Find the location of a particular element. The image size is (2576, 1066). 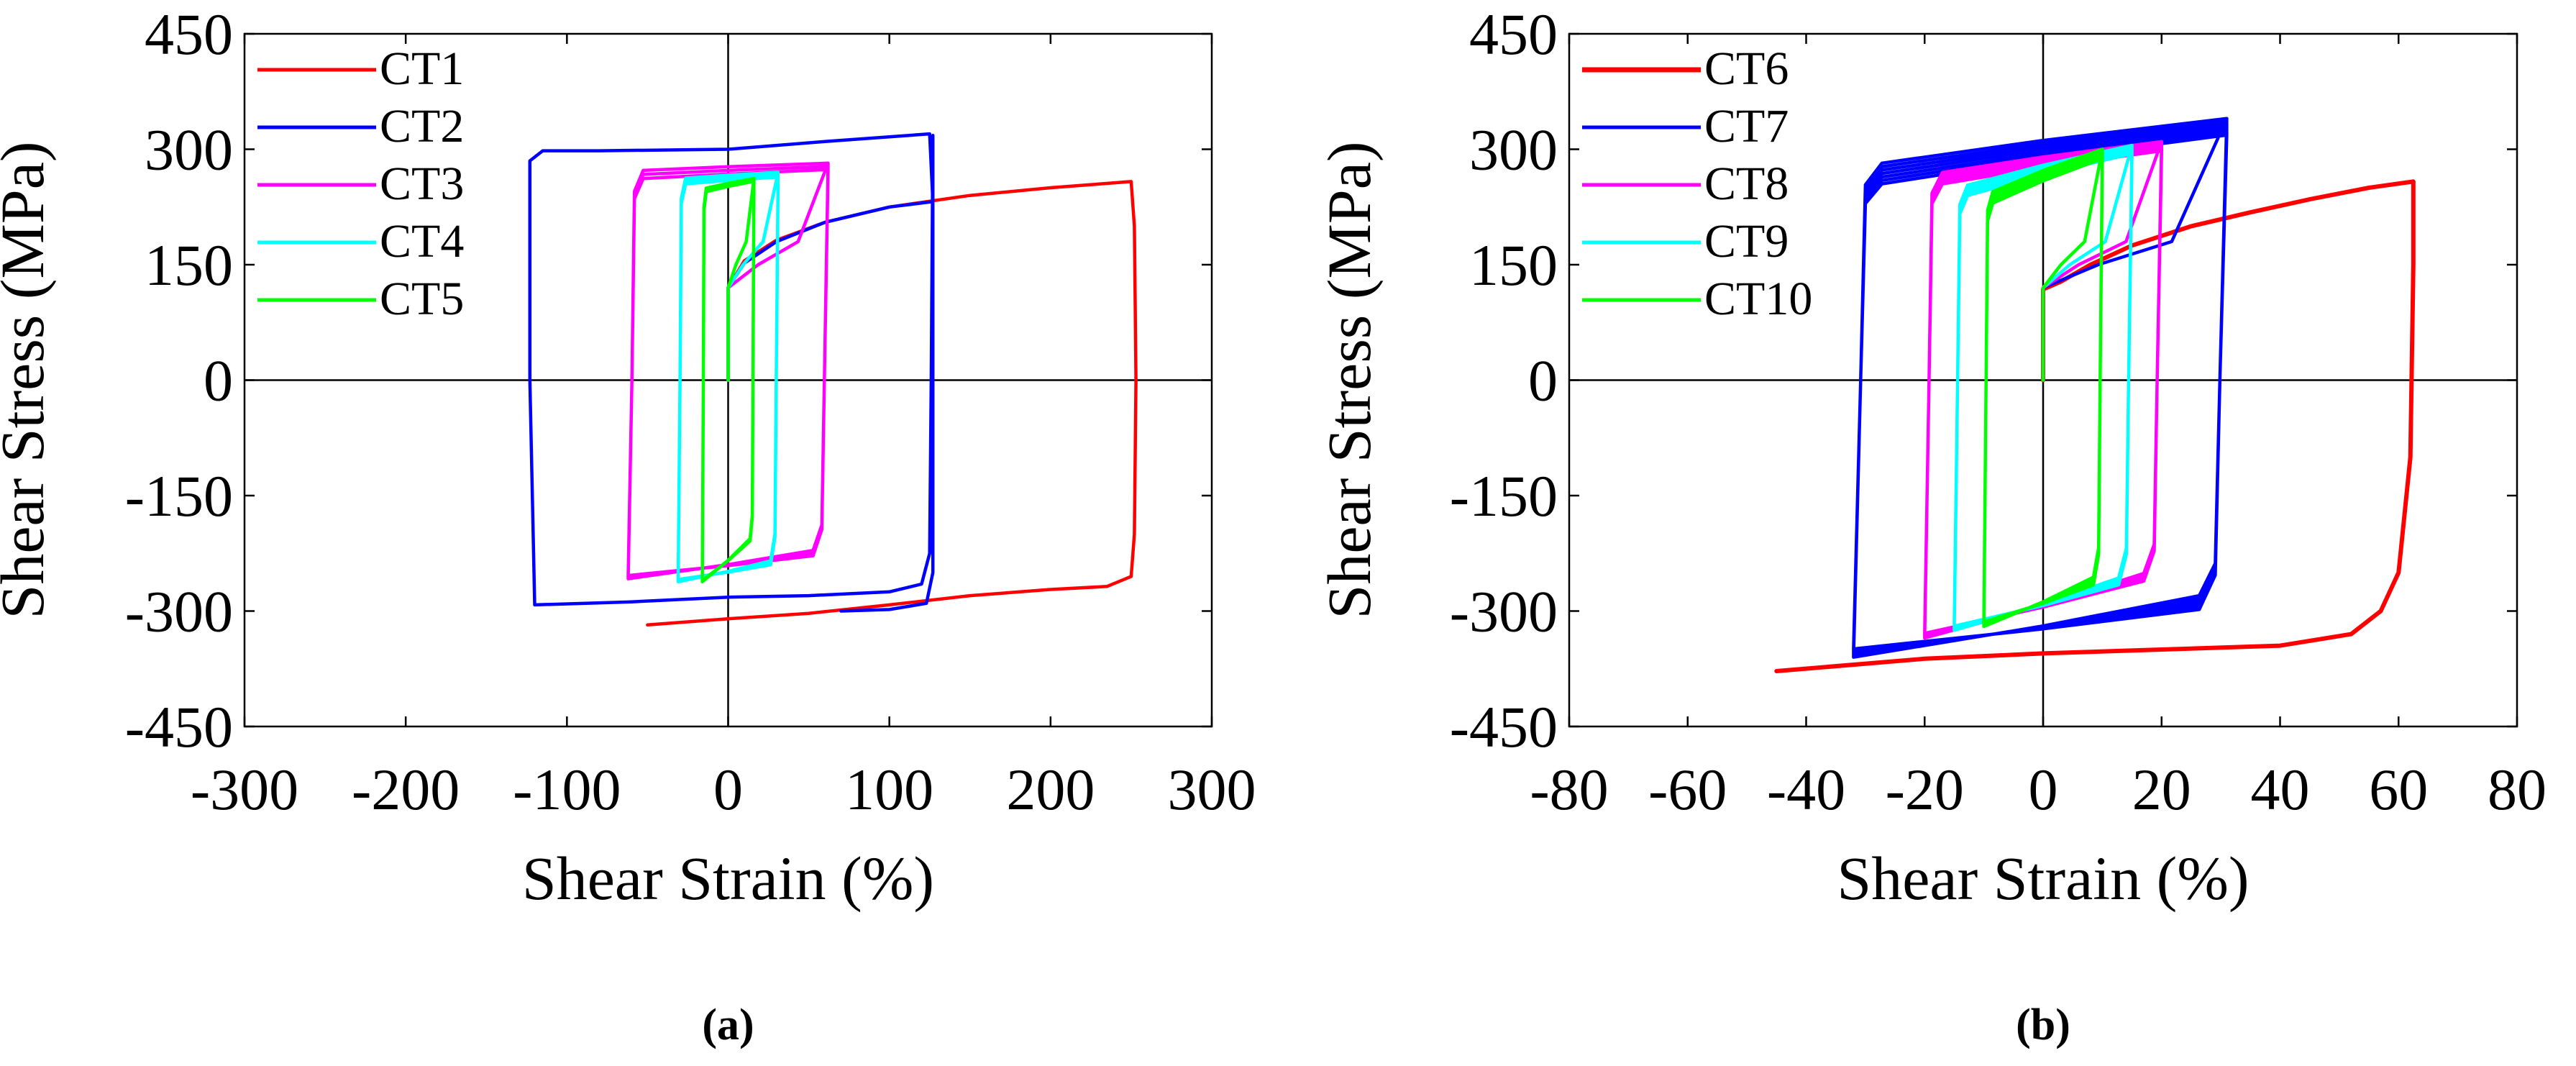

x-tick-label: 20 is located at coordinates (2161, 789).